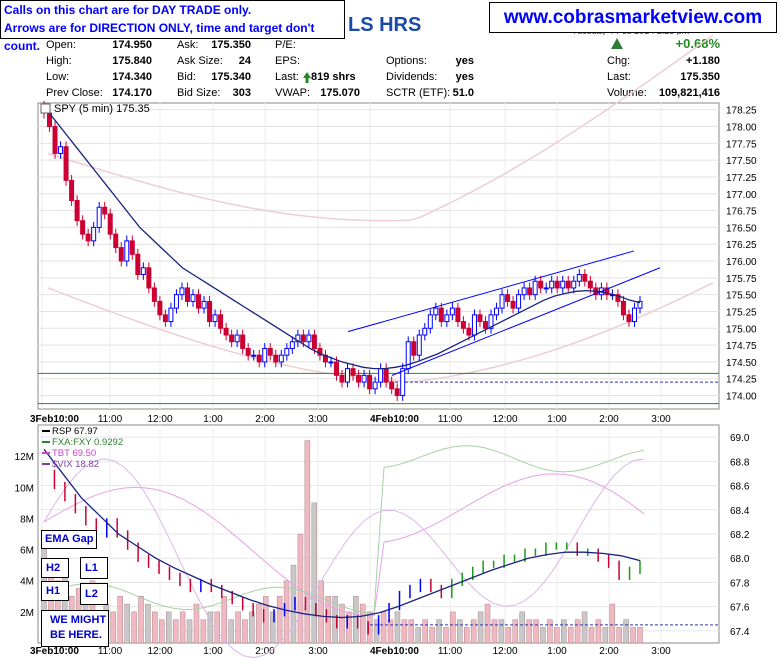 Image resolution: width=780 pixels, height=659 pixels. Describe the element at coordinates (740, 438) in the screenshot. I see `ind-right-tick: 69.0` at that location.